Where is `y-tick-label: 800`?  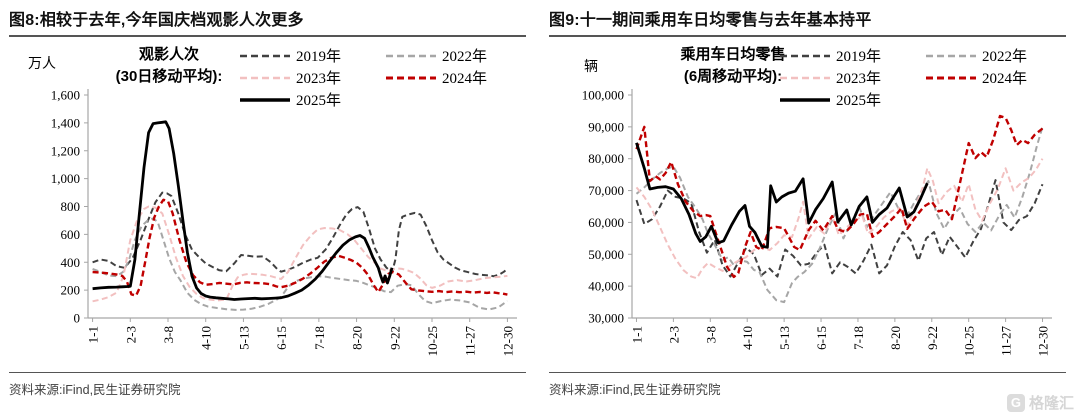 y-tick-label: 800 is located at coordinates (71, 206).